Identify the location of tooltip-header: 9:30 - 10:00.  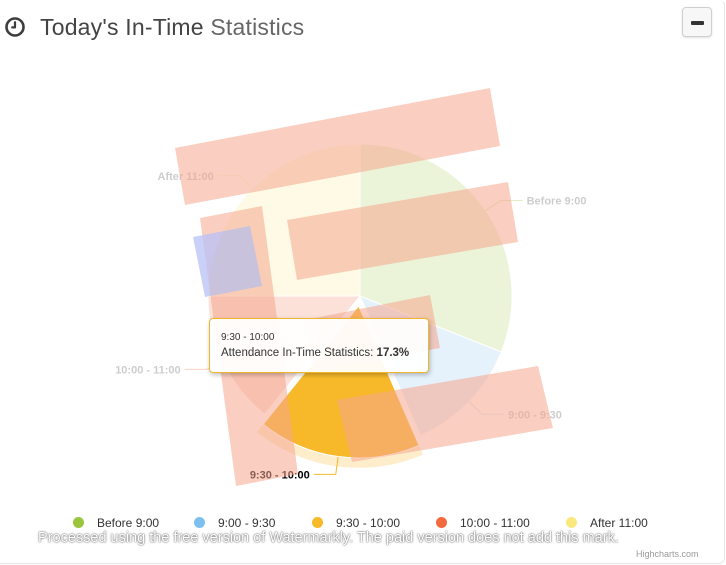
(248, 337).